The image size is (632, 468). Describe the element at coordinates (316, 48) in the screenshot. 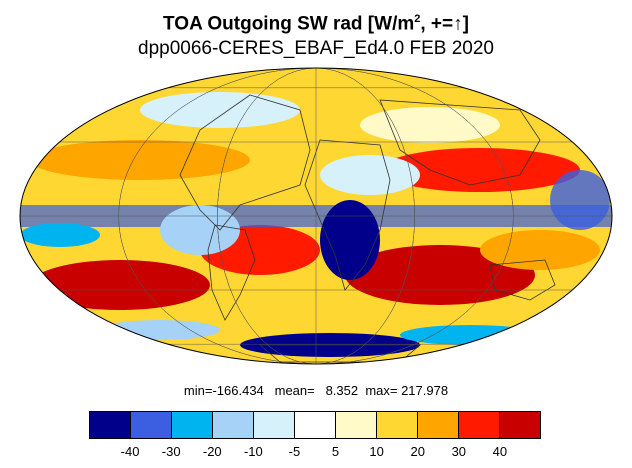

I see `map-subtitle: dpp0066-CERES_EBAF_Ed4.0 FEB 2020` at that location.